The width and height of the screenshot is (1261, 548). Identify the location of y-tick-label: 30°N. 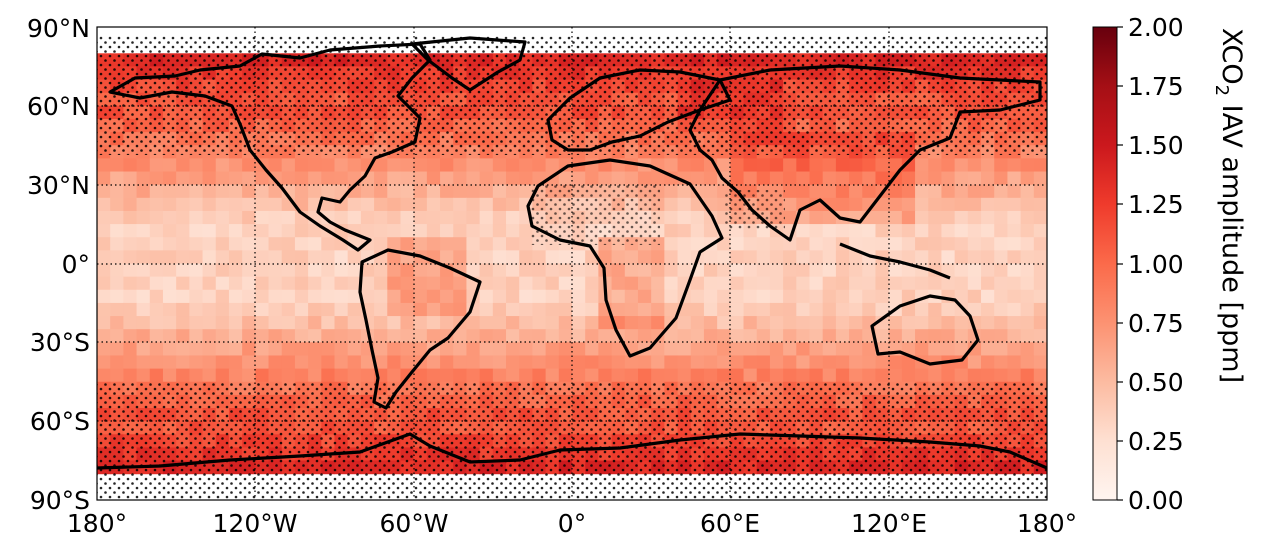
(58, 185).